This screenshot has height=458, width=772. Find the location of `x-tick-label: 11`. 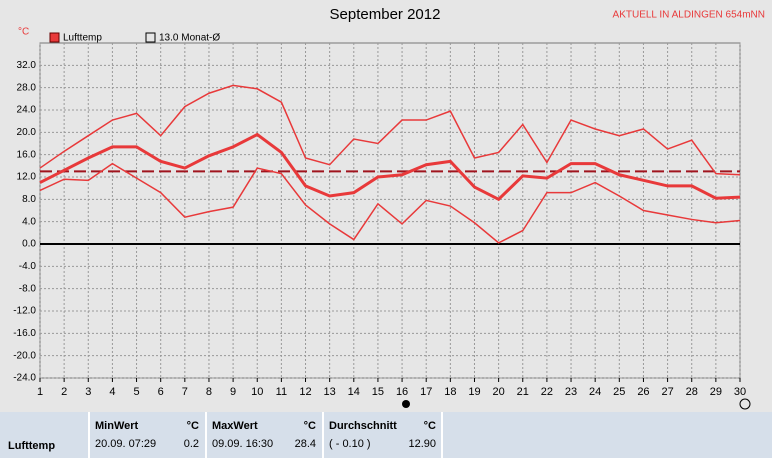

x-tick-label: 11 is located at coordinates (281, 392).